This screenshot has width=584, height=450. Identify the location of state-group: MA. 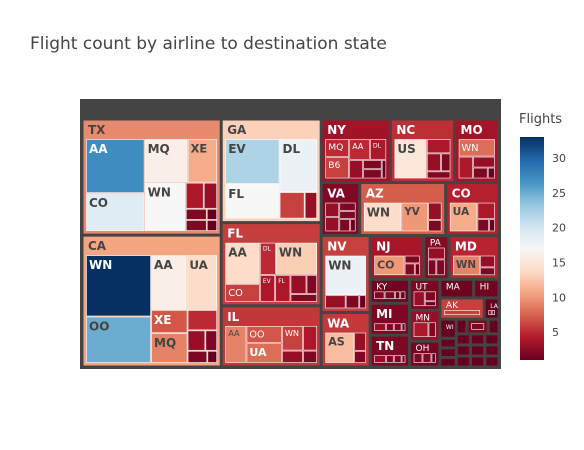
(457, 288).